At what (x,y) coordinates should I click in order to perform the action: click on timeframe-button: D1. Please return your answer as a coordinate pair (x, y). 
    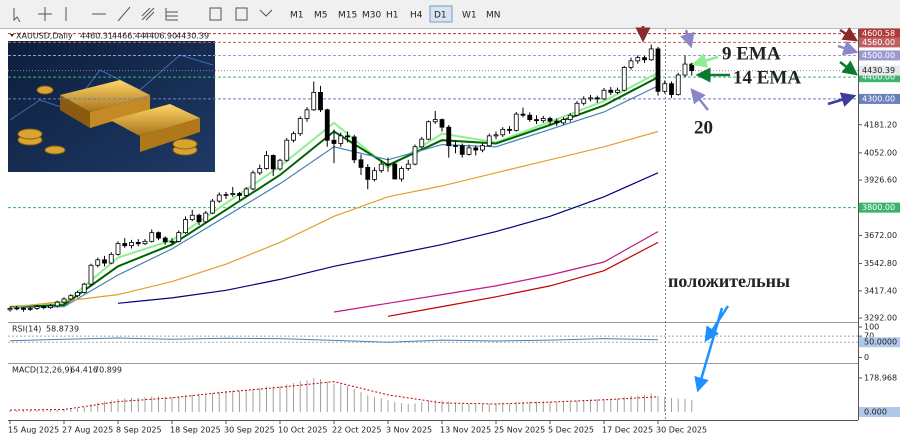
    Looking at the image, I should click on (440, 16).